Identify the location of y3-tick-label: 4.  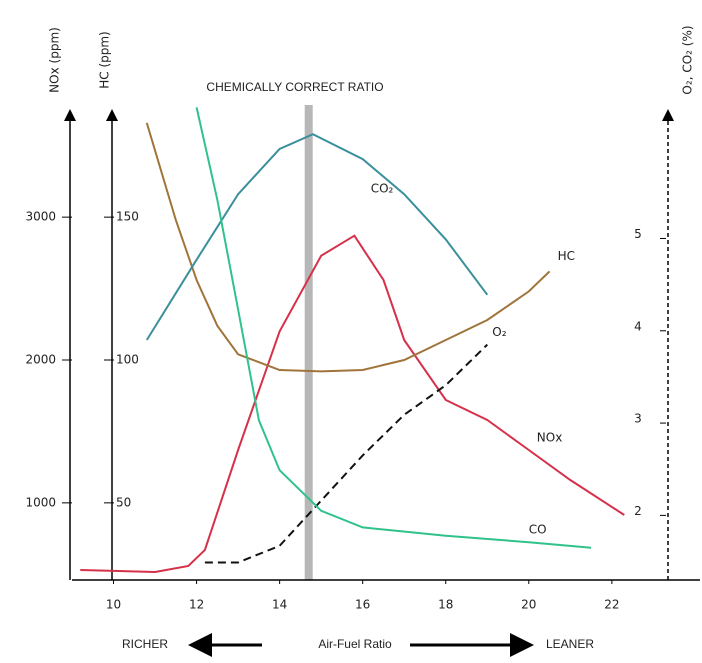
(638, 326).